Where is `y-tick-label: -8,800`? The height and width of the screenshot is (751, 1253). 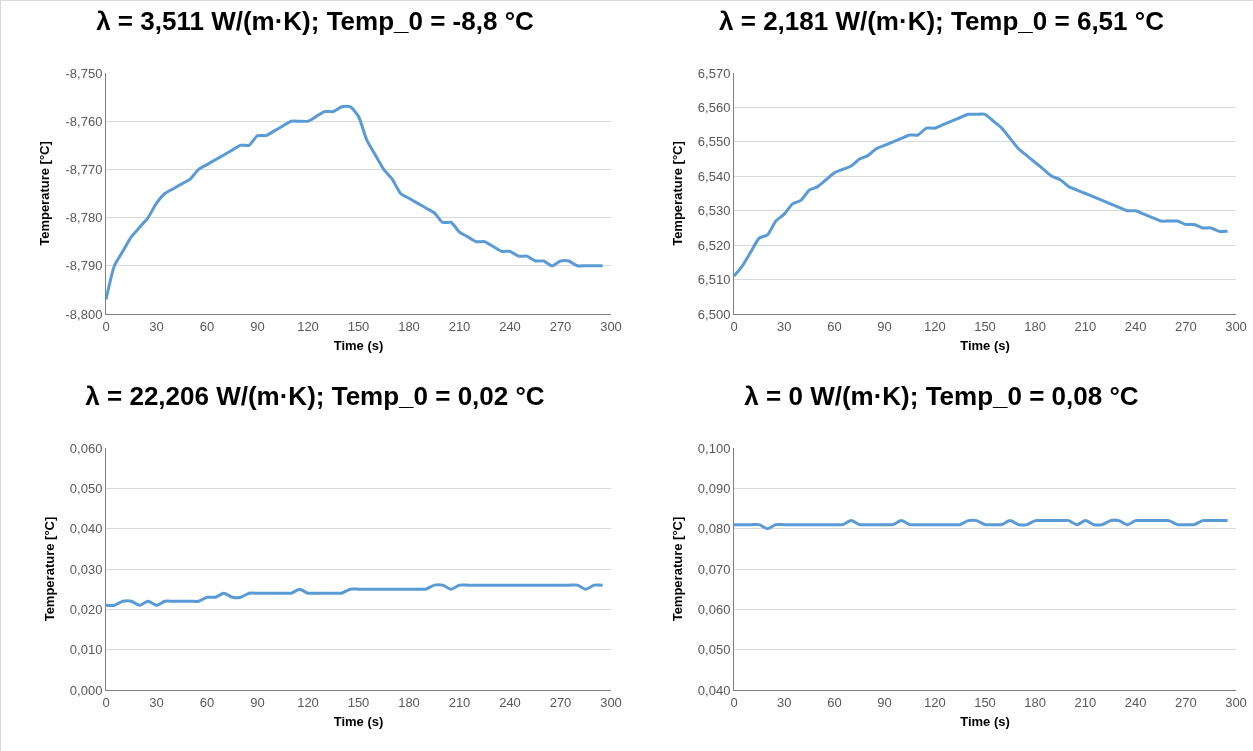 y-tick-label: -8,800 is located at coordinates (84, 314).